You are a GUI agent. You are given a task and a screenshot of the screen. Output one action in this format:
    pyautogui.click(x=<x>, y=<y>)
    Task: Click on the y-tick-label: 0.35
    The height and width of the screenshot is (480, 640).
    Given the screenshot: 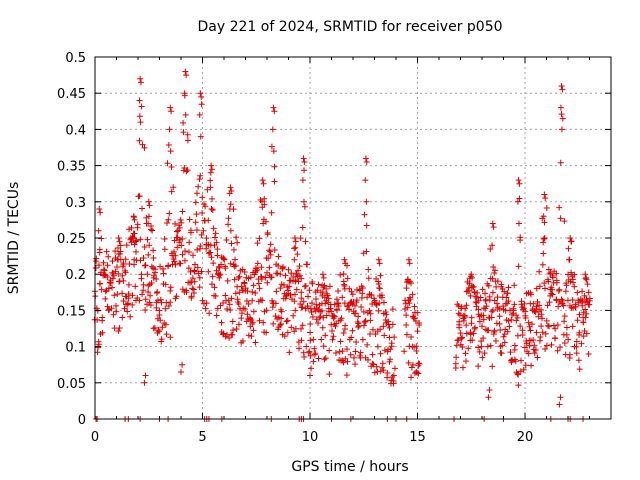 What is the action you would take?
    pyautogui.click(x=71, y=167)
    